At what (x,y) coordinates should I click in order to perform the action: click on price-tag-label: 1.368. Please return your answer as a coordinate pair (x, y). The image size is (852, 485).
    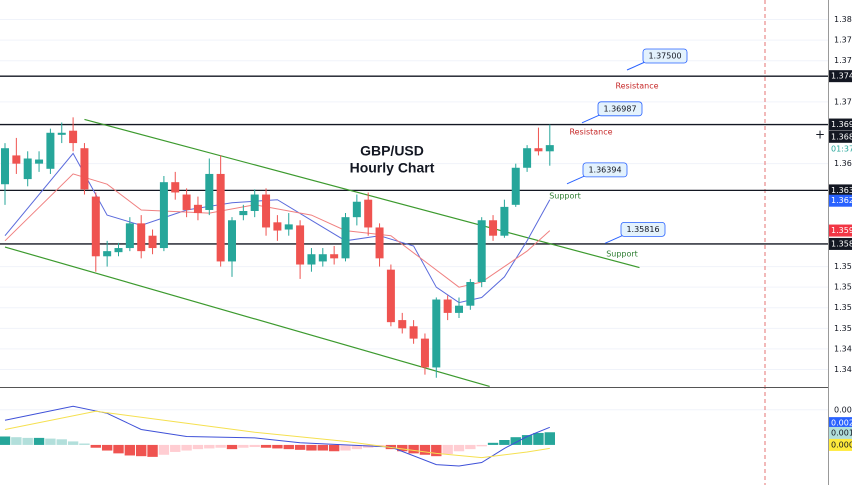
    Looking at the image, I should click on (841, 136).